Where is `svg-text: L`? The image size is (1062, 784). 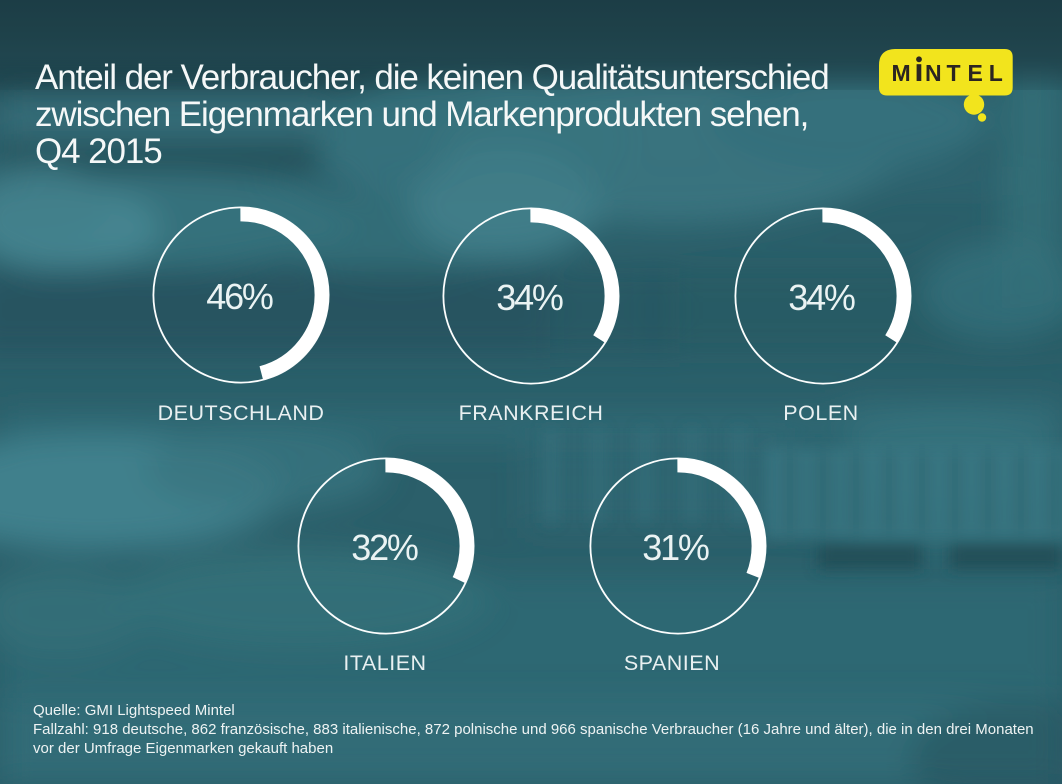 svg-text: L is located at coordinates (996, 73).